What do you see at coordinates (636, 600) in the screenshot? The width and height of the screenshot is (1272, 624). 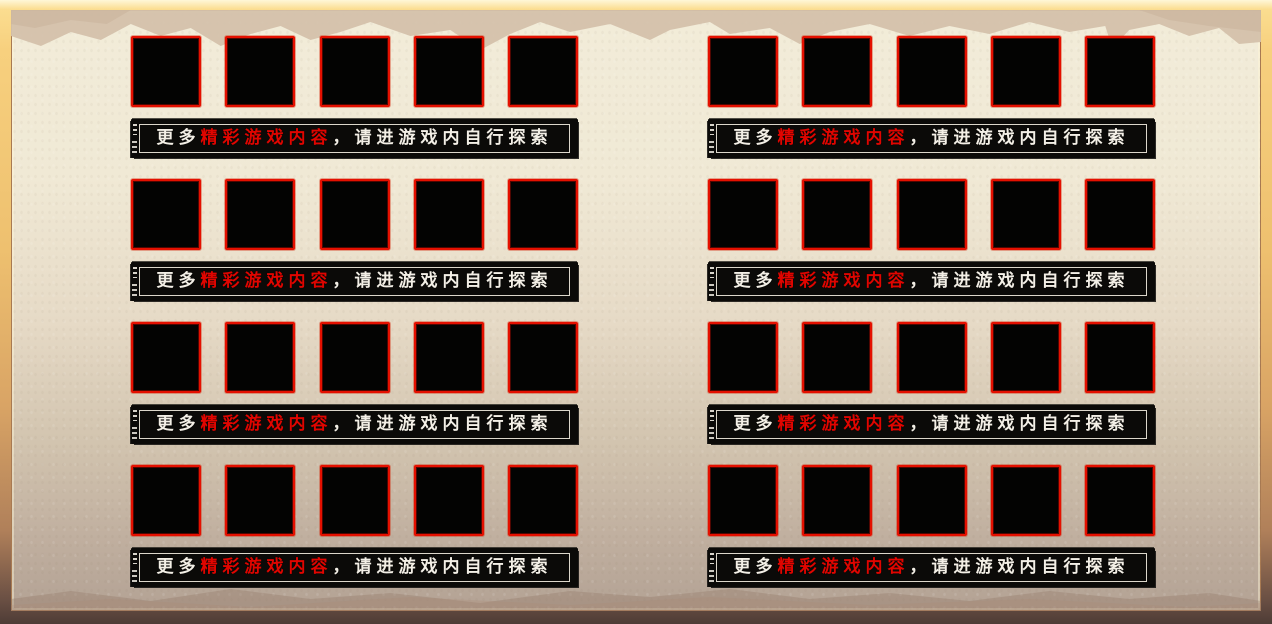 I see `mountain-silhouette-bottom` at bounding box center [636, 600].